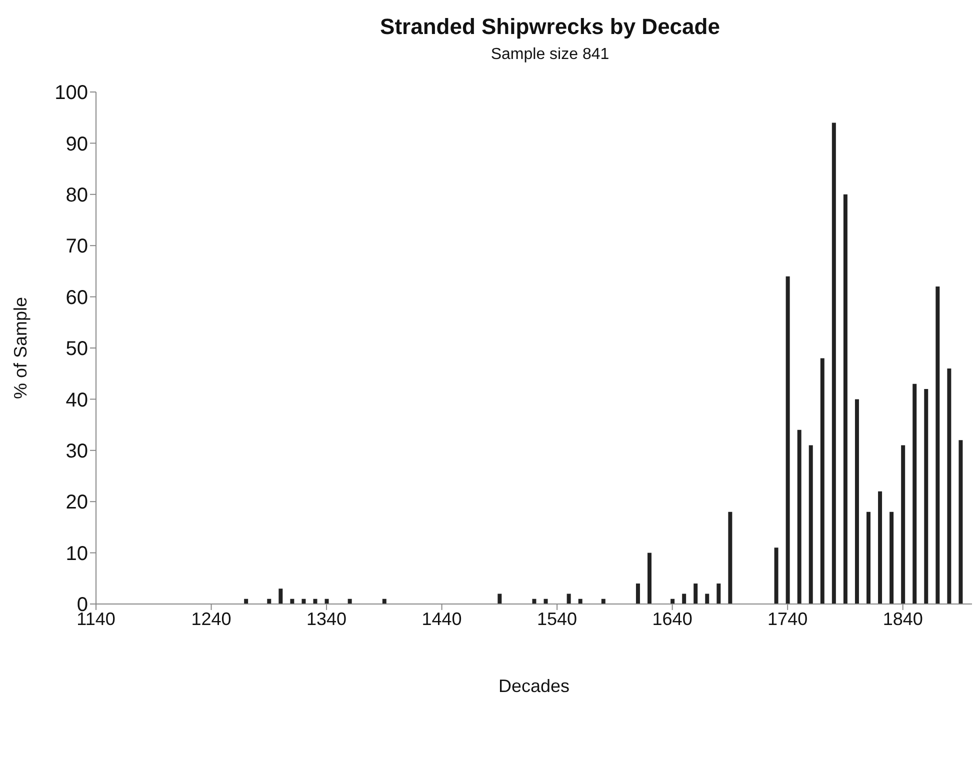 This screenshot has height=759, width=980. I want to click on x-tick-label: 1440, so click(442, 618).